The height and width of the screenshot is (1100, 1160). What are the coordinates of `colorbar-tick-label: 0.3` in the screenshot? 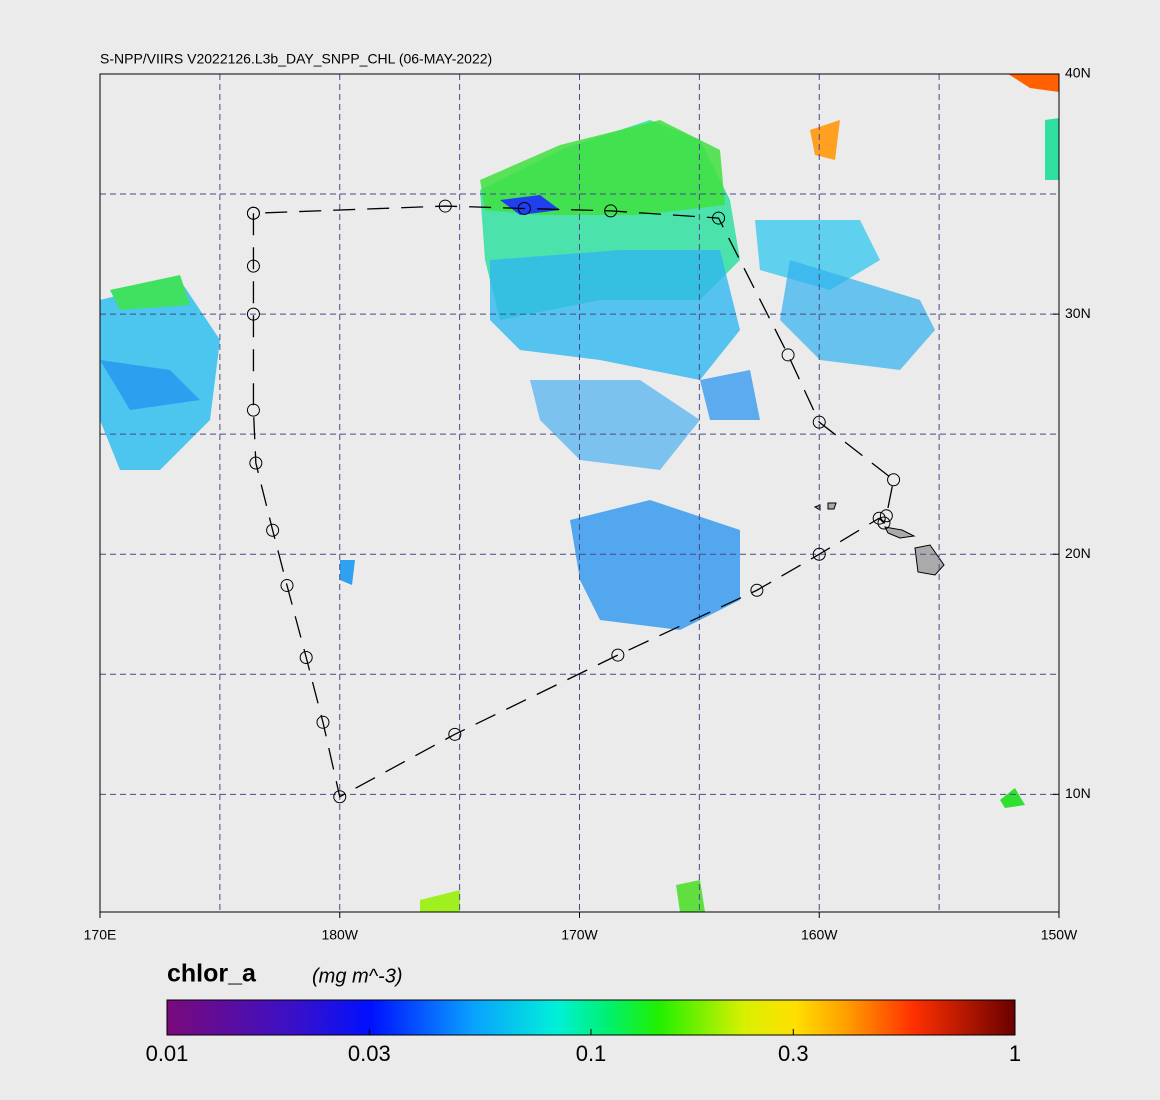 It's located at (793, 1053).